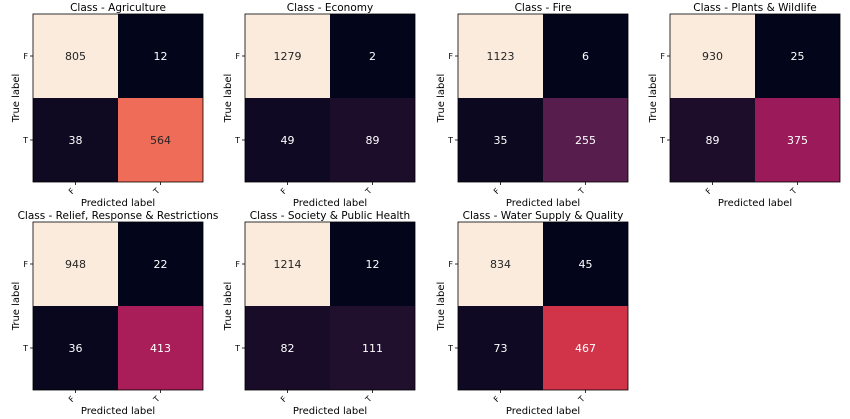 This screenshot has width=850, height=419. Describe the element at coordinates (330, 216) in the screenshot. I see `chart-title: Class - Society & Public Health` at that location.